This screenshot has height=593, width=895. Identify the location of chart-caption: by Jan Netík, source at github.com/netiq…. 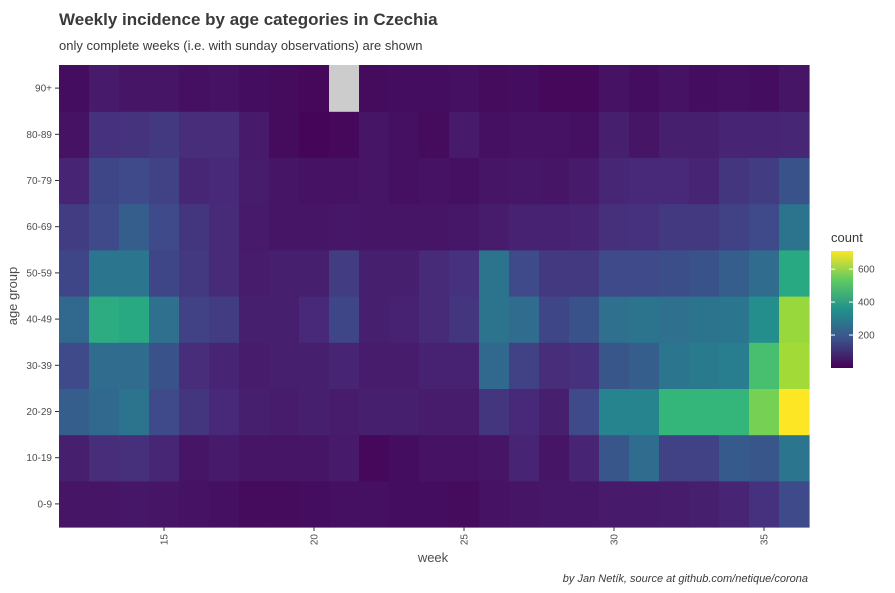
(685, 579).